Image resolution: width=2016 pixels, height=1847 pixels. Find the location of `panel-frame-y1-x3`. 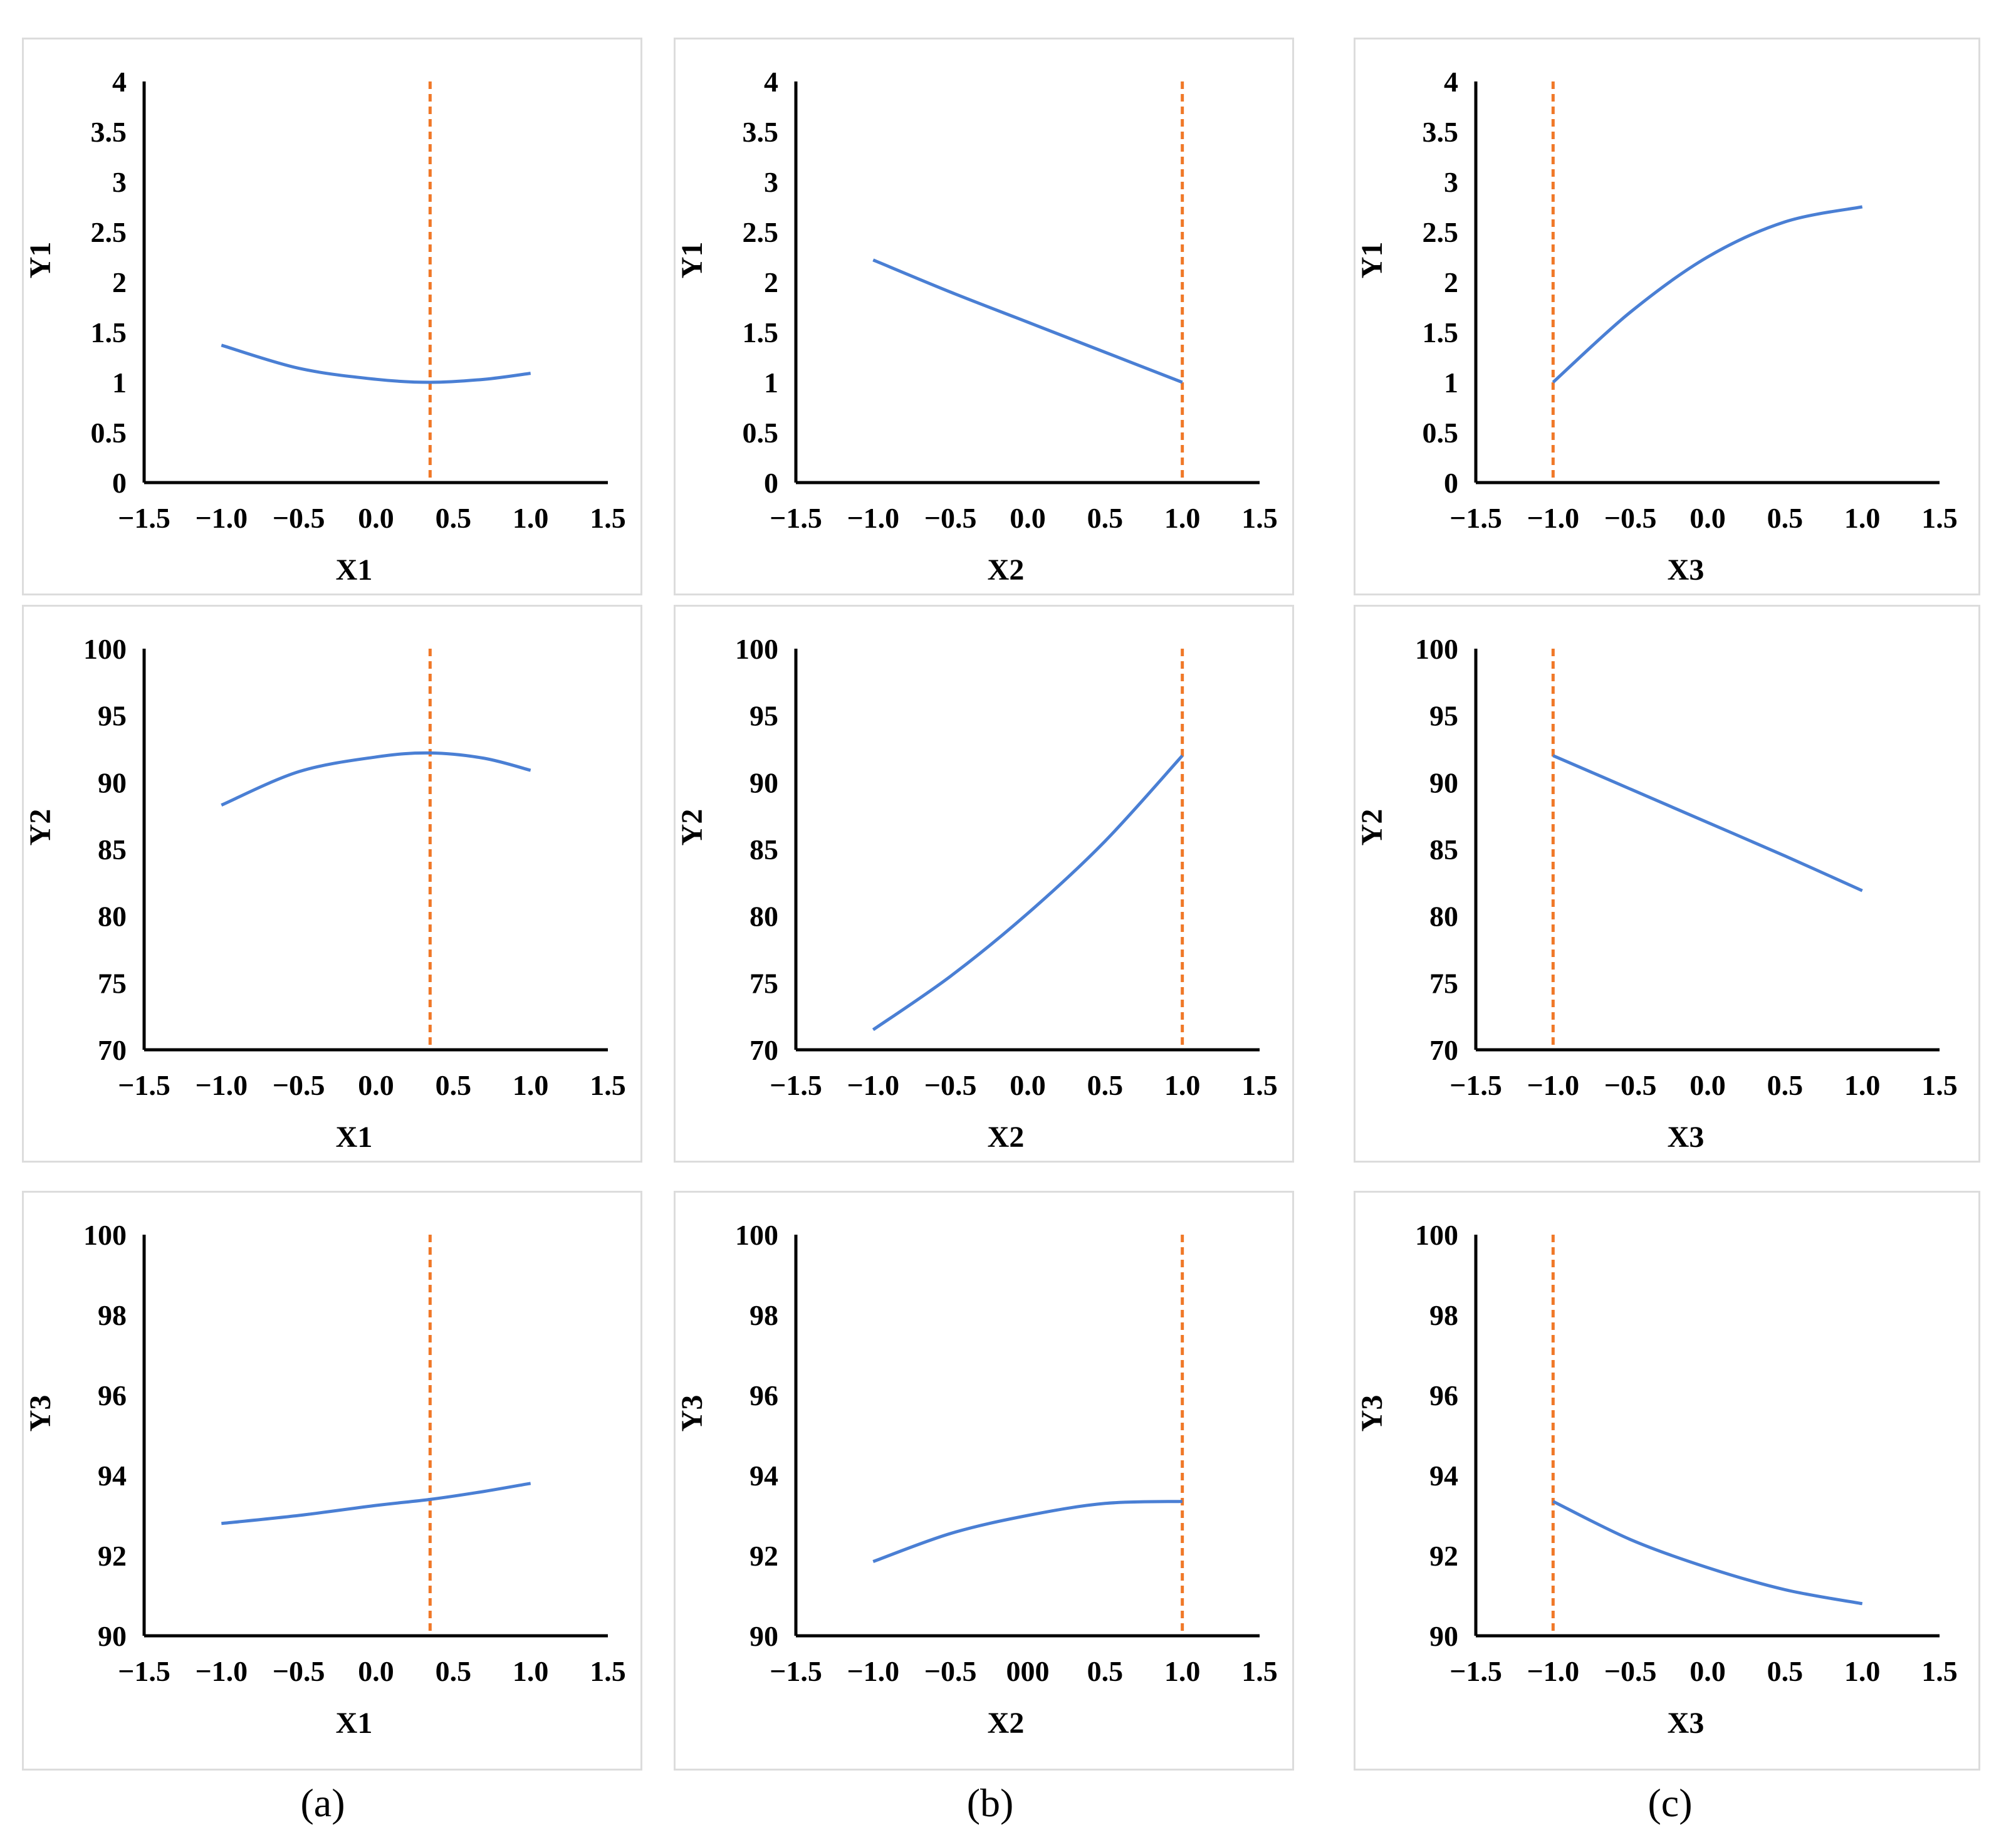

panel-frame-y1-x3 is located at coordinates (1667, 316).